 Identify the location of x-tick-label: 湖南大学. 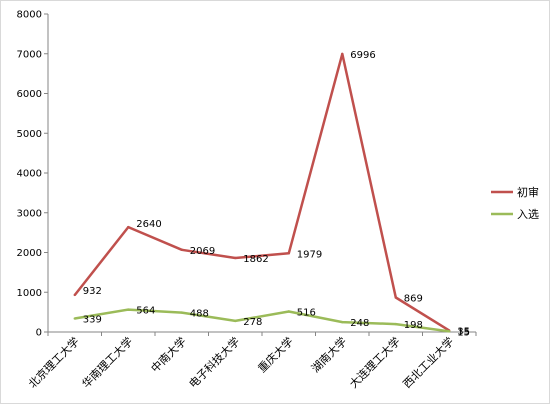
(328, 354).